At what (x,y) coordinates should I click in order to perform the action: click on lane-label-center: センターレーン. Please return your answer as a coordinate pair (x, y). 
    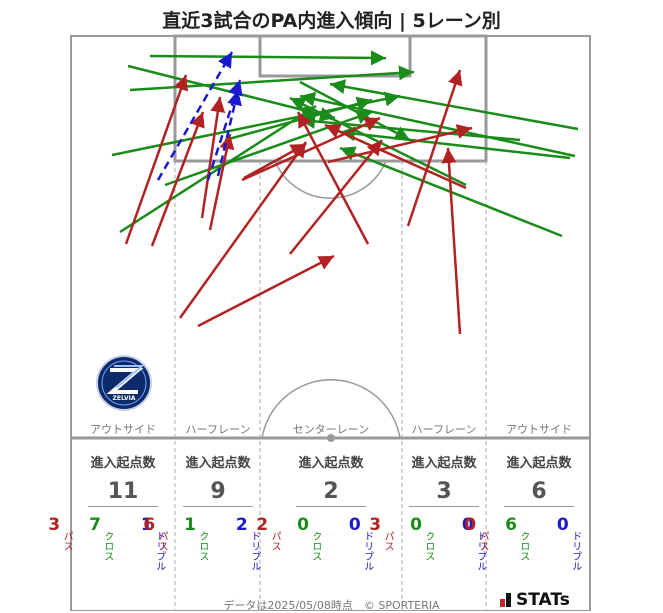
    Looking at the image, I should click on (331, 429).